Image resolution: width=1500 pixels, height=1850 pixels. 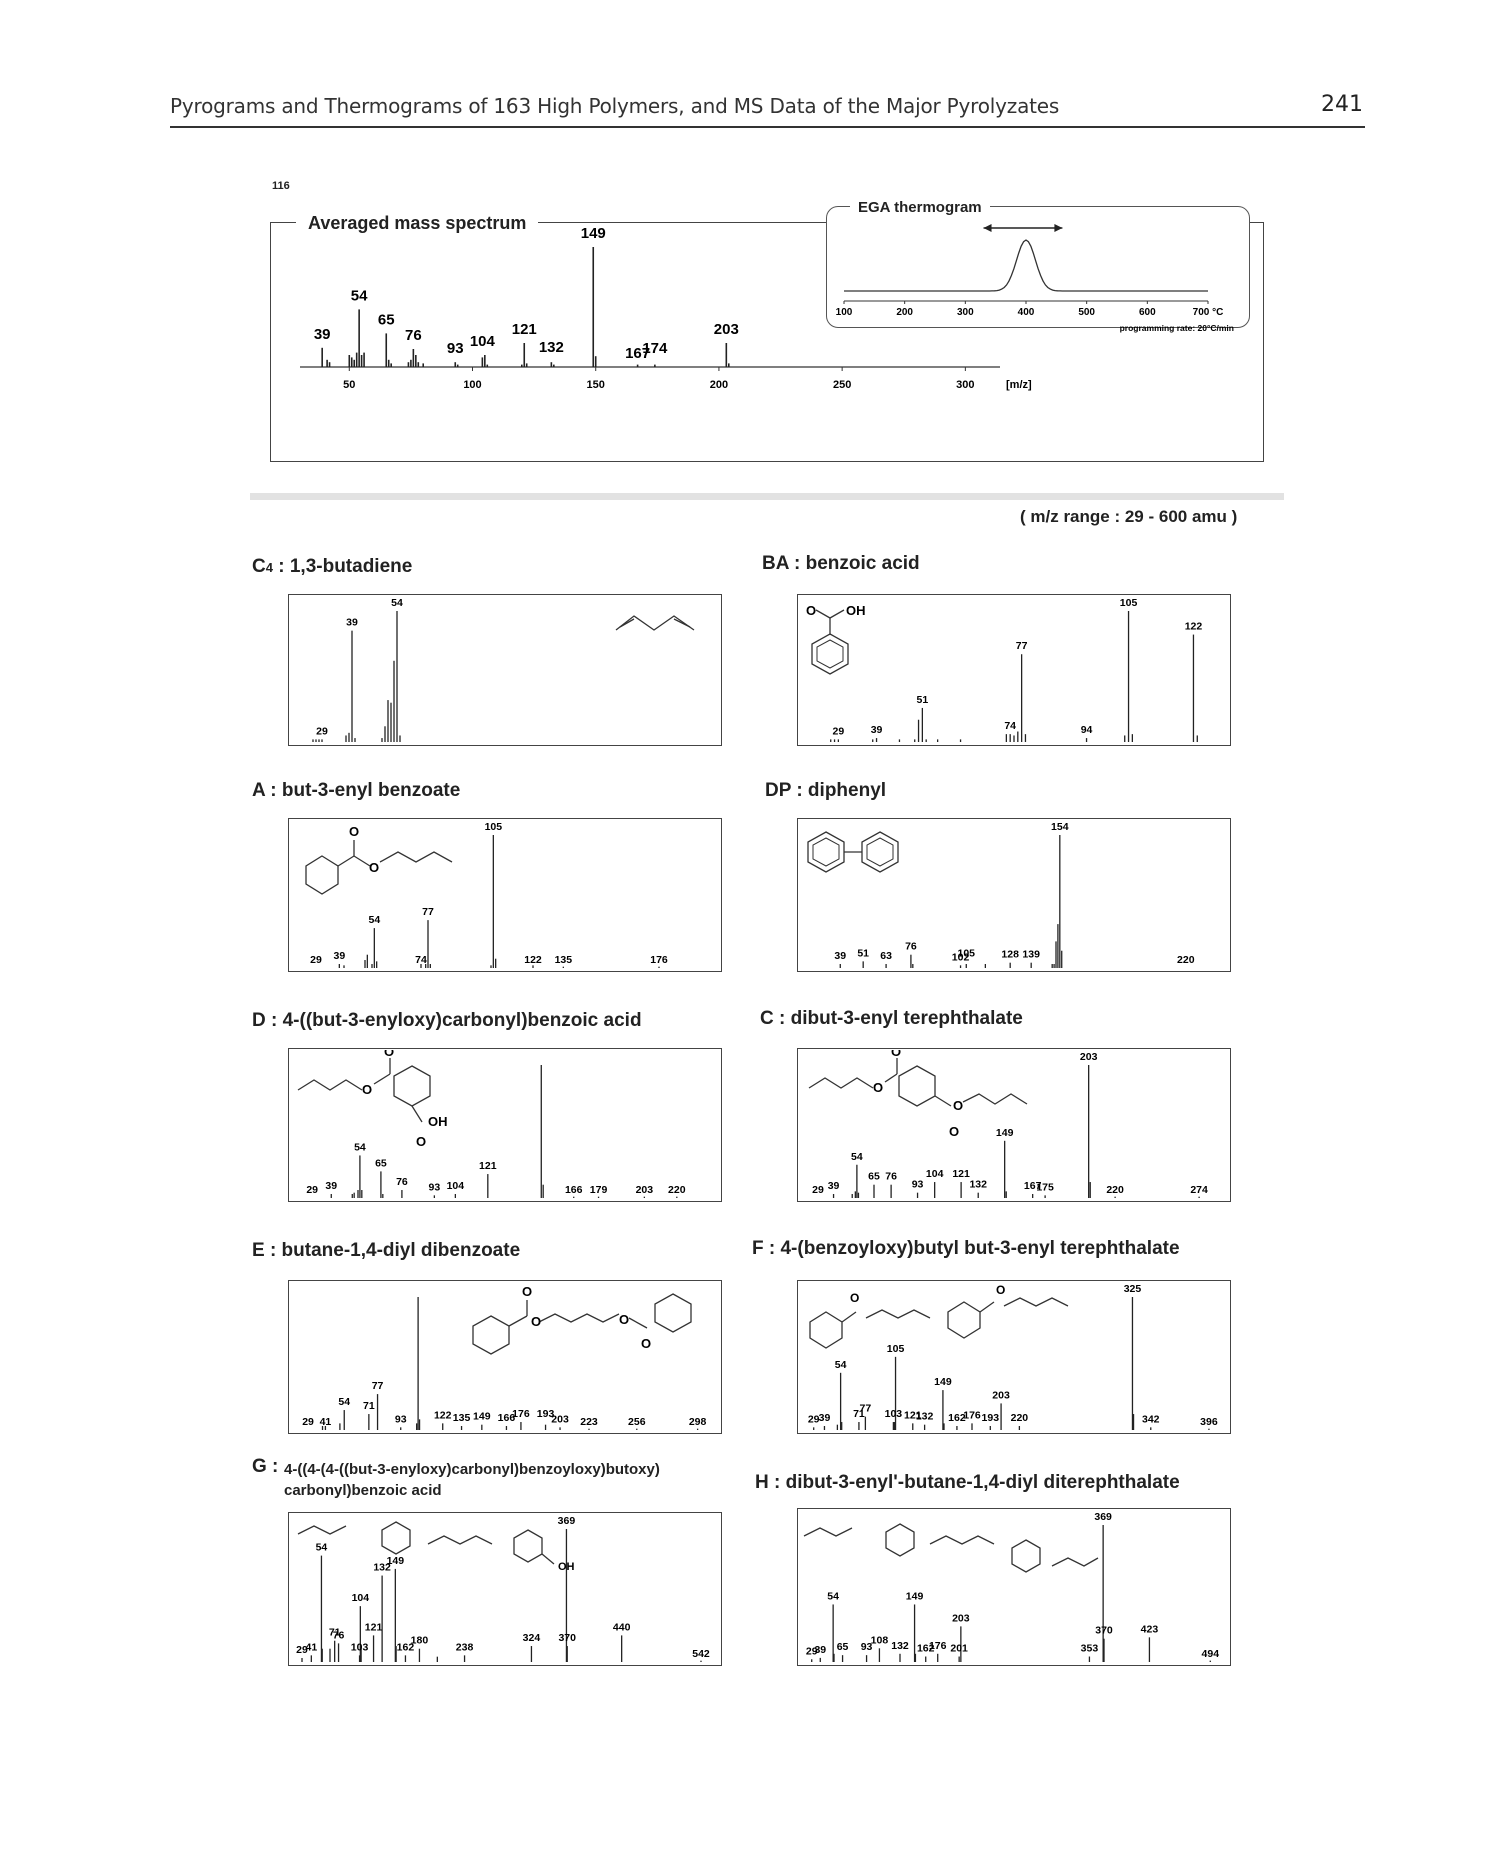 I want to click on spectrum-d: 29 39 54 65 76 93 104 121 166 179 203 220, so click(x=496, y=1131).